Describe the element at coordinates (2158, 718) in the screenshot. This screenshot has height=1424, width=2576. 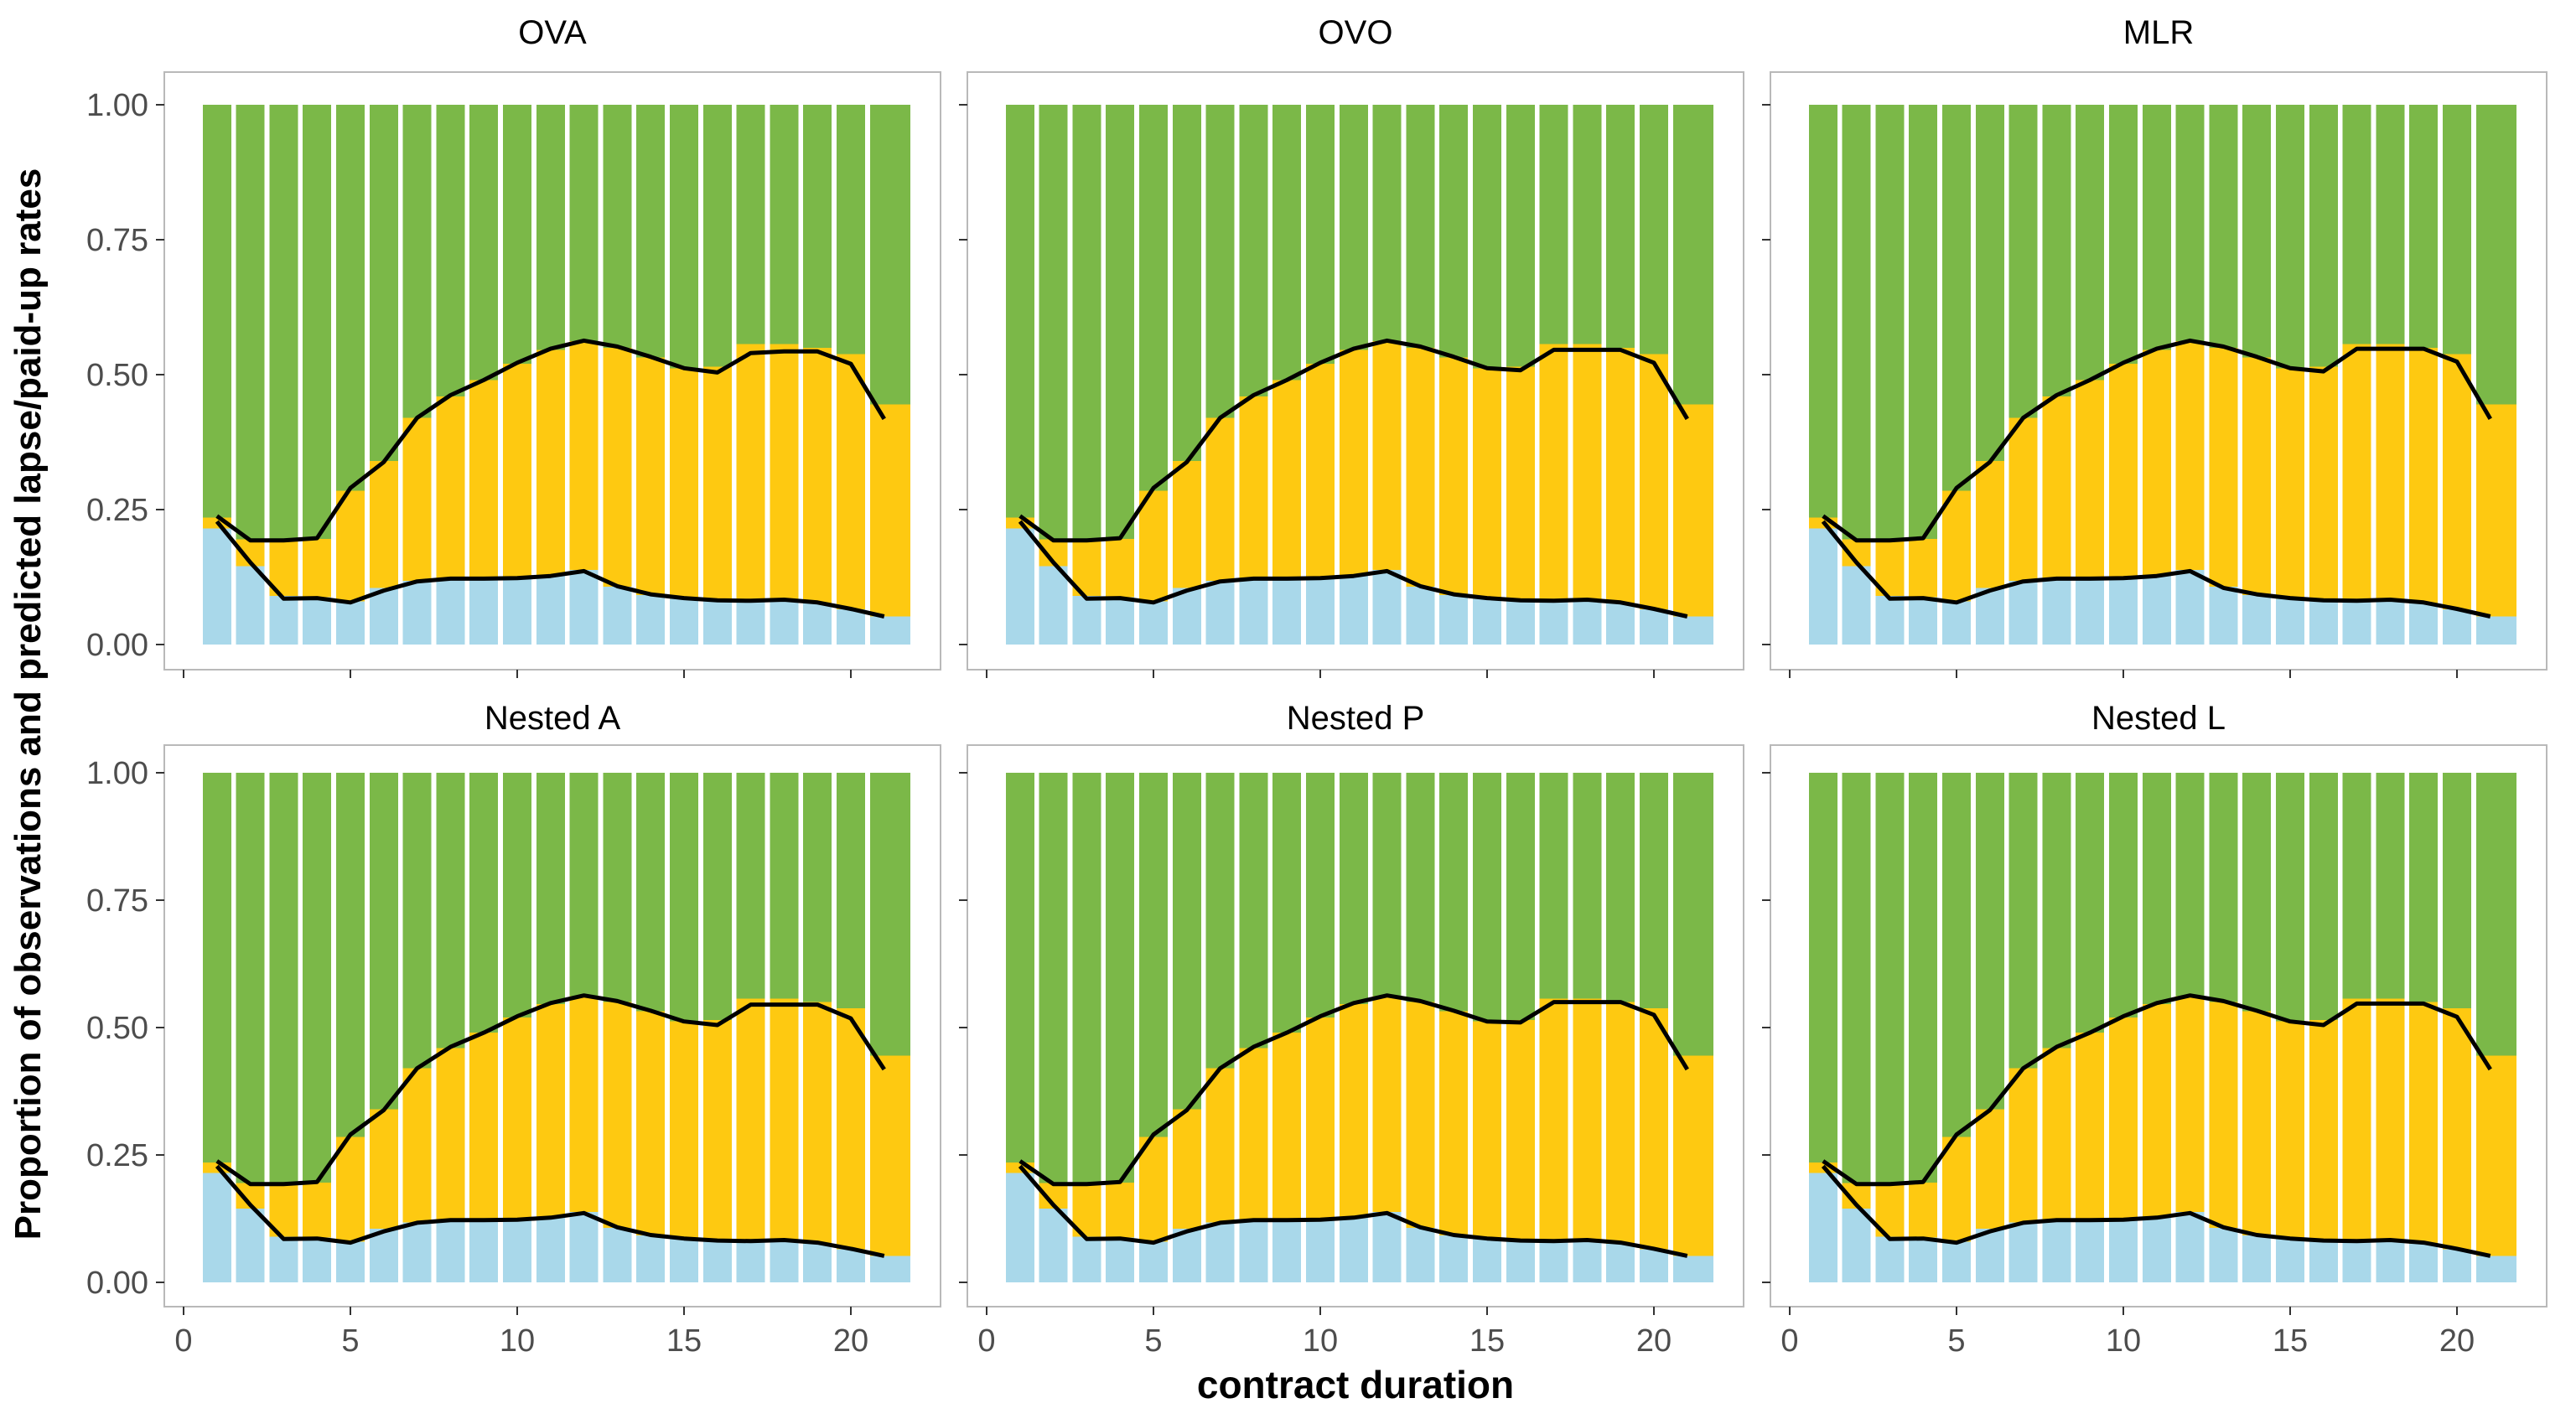
I see `panel-title-nested-l: Nested L` at that location.